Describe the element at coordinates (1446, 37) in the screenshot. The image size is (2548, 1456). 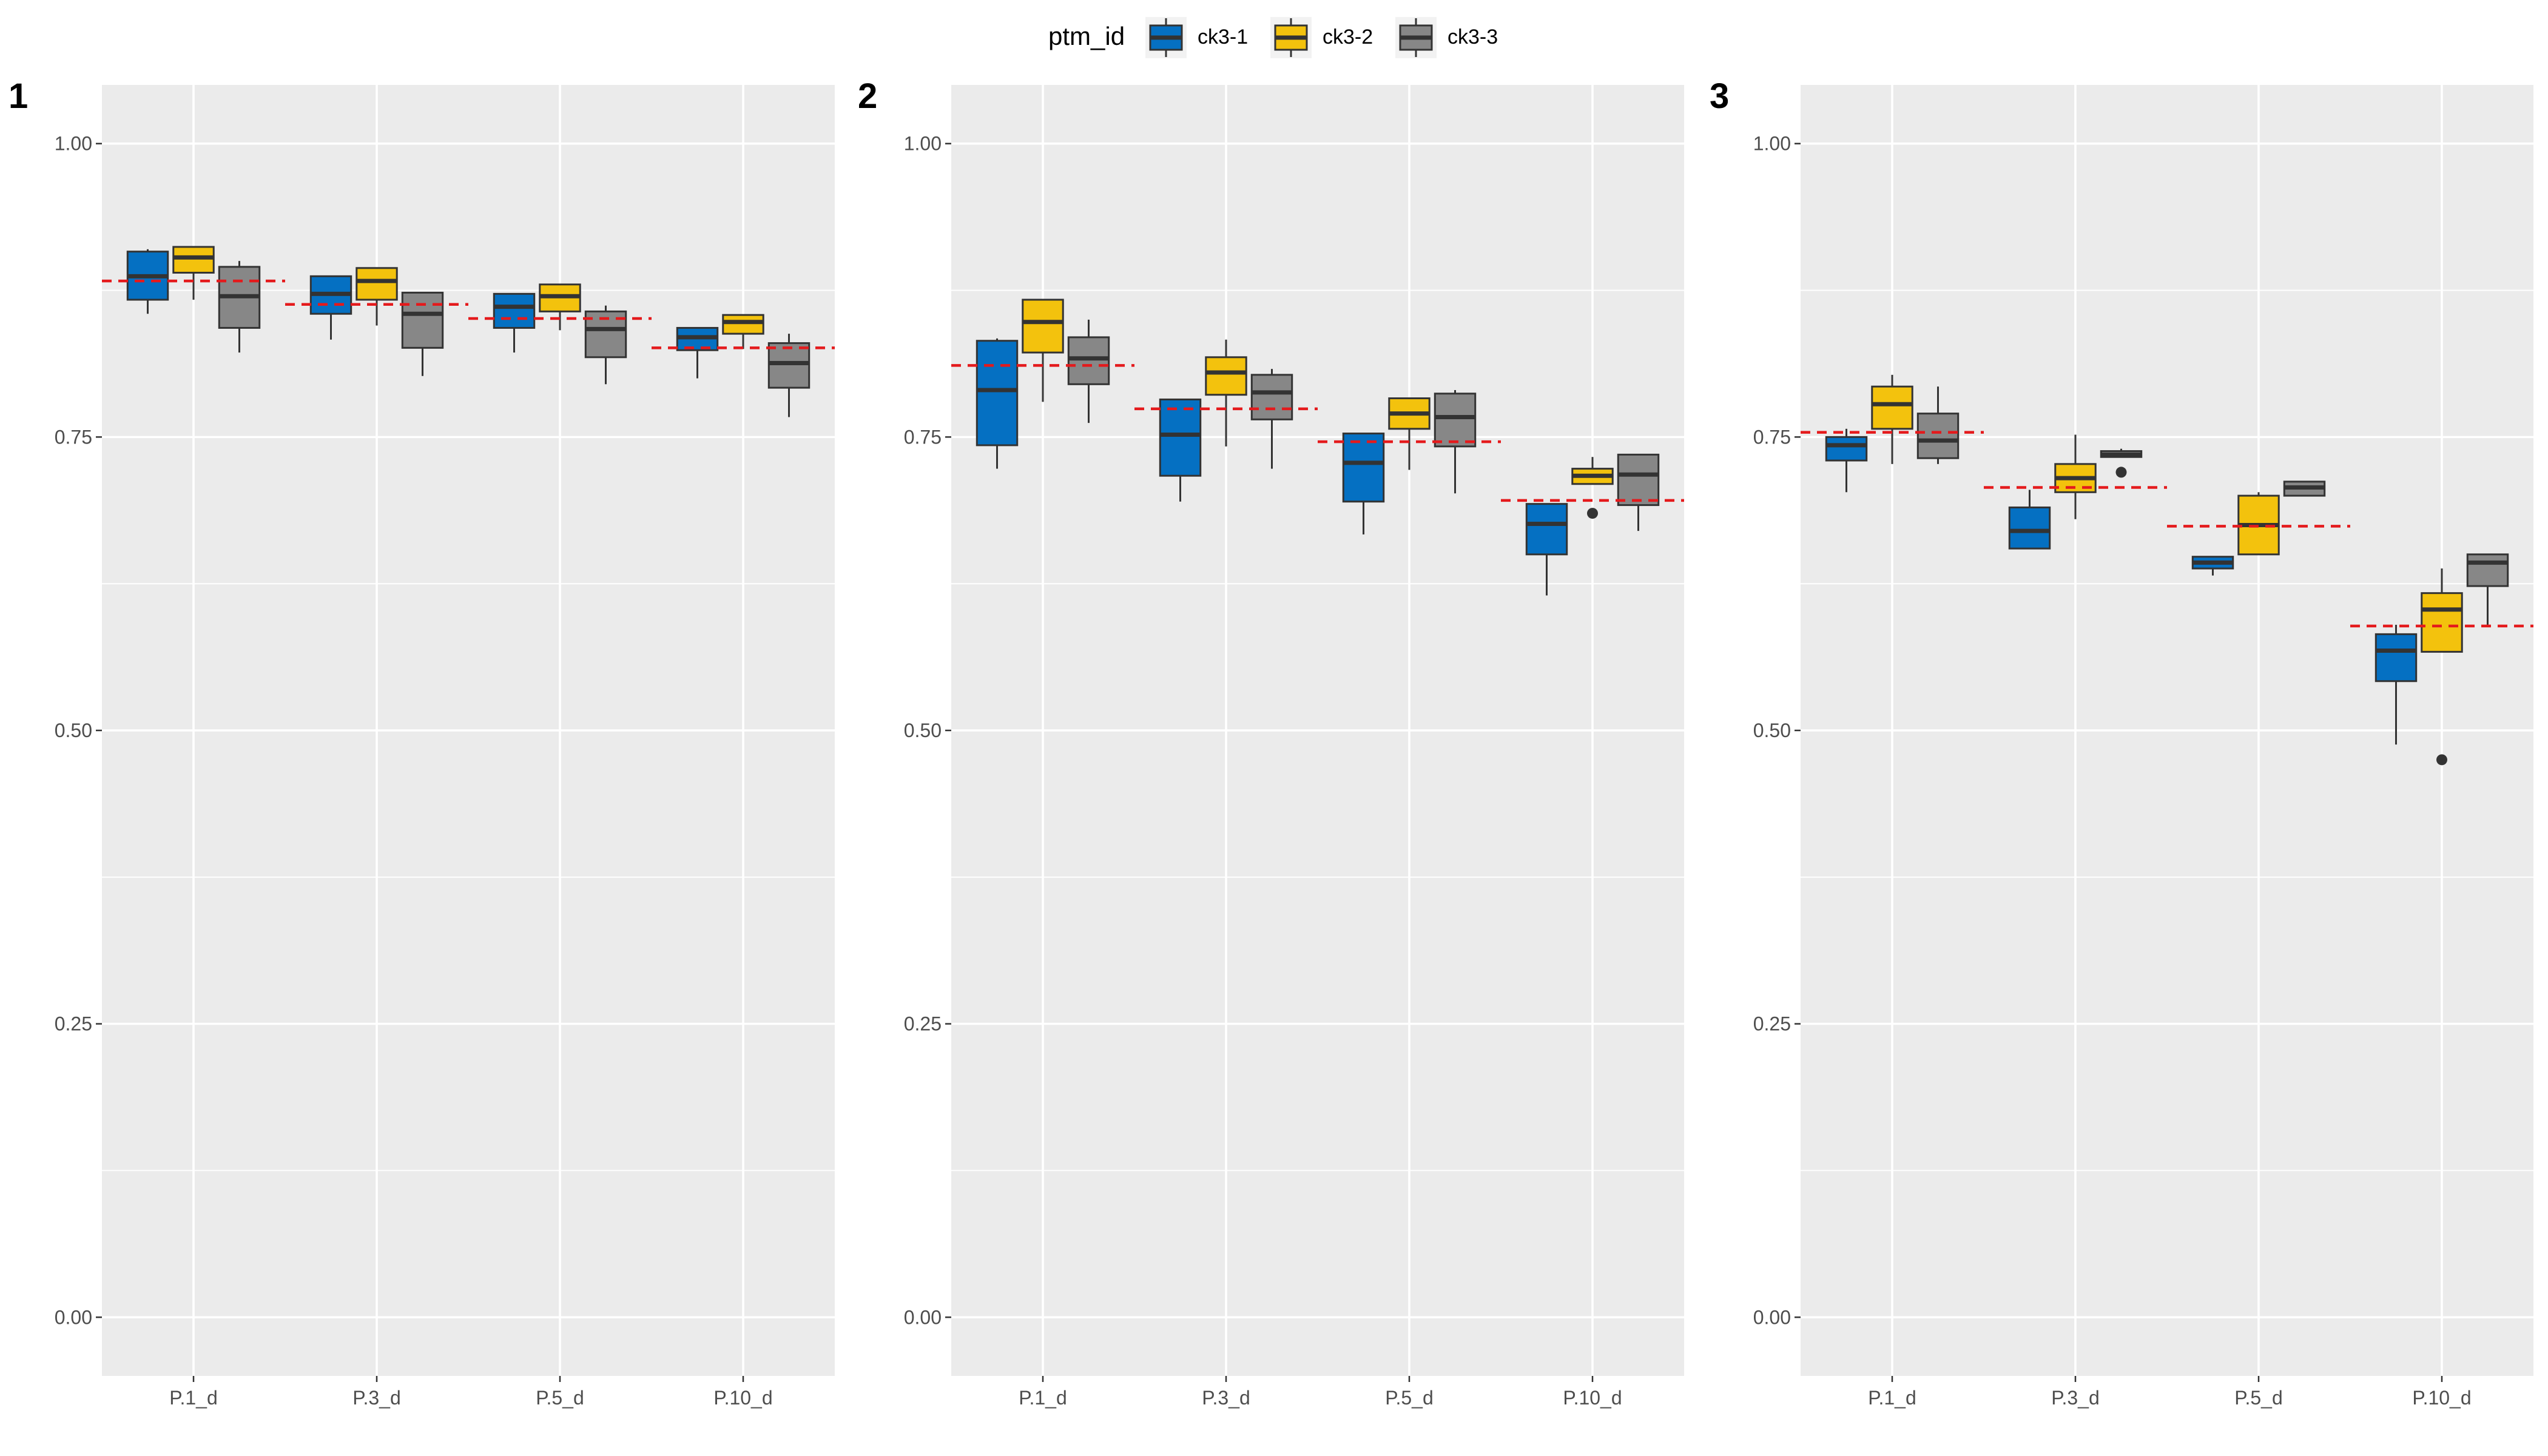
I see `legend-item-ck3-3: ck3-3` at that location.